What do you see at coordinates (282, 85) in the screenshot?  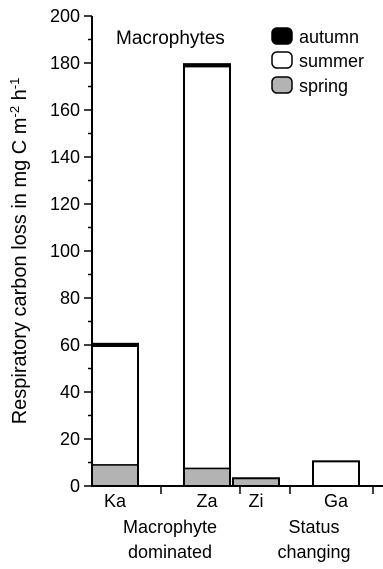 I see `legend-swatch-spring` at bounding box center [282, 85].